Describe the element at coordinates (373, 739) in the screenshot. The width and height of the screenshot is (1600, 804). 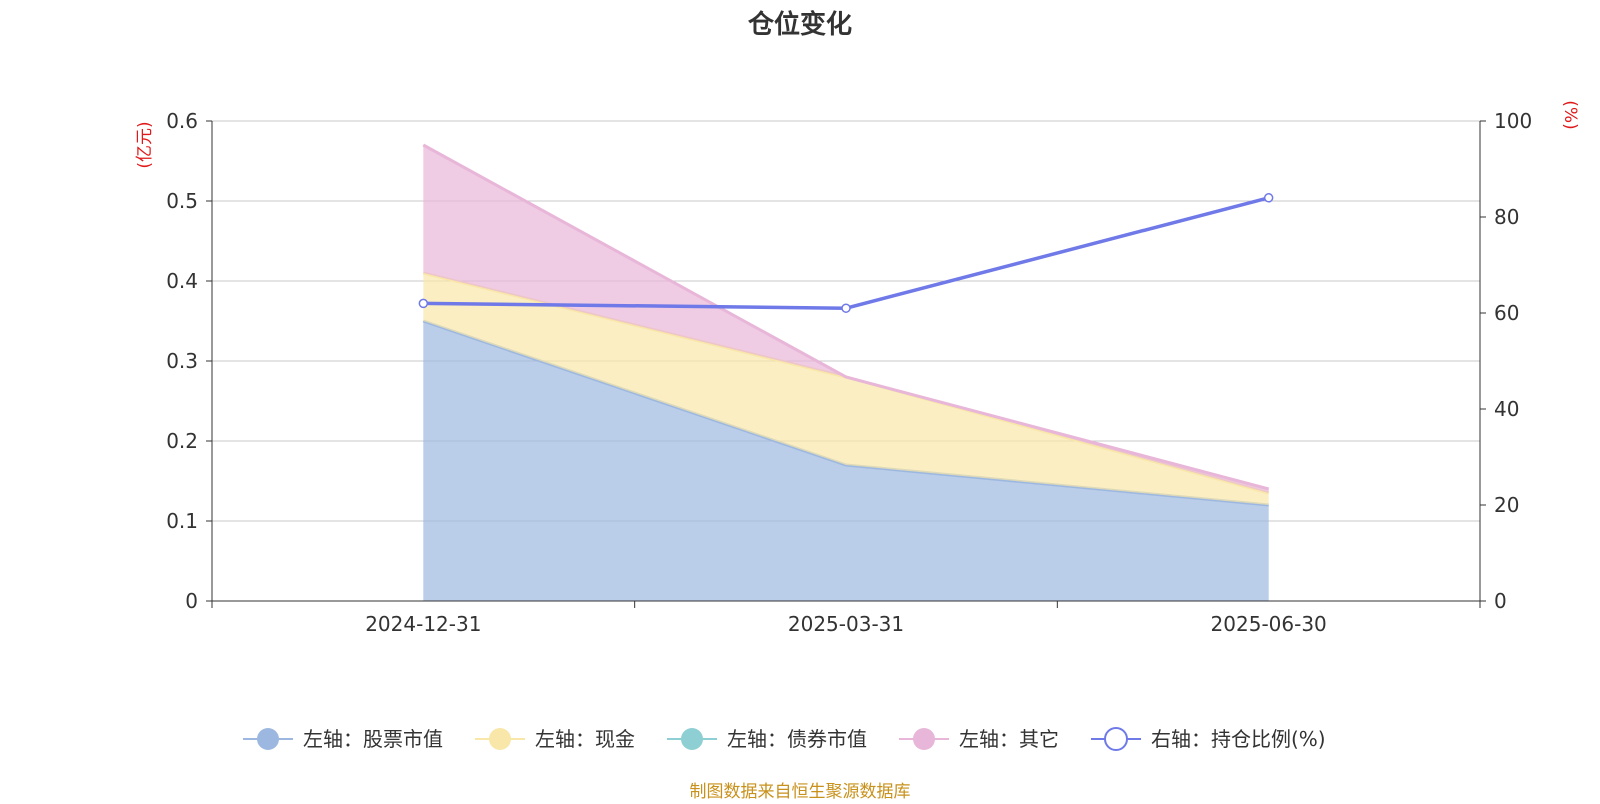
I see `legend-label: 左轴：股票市值` at that location.